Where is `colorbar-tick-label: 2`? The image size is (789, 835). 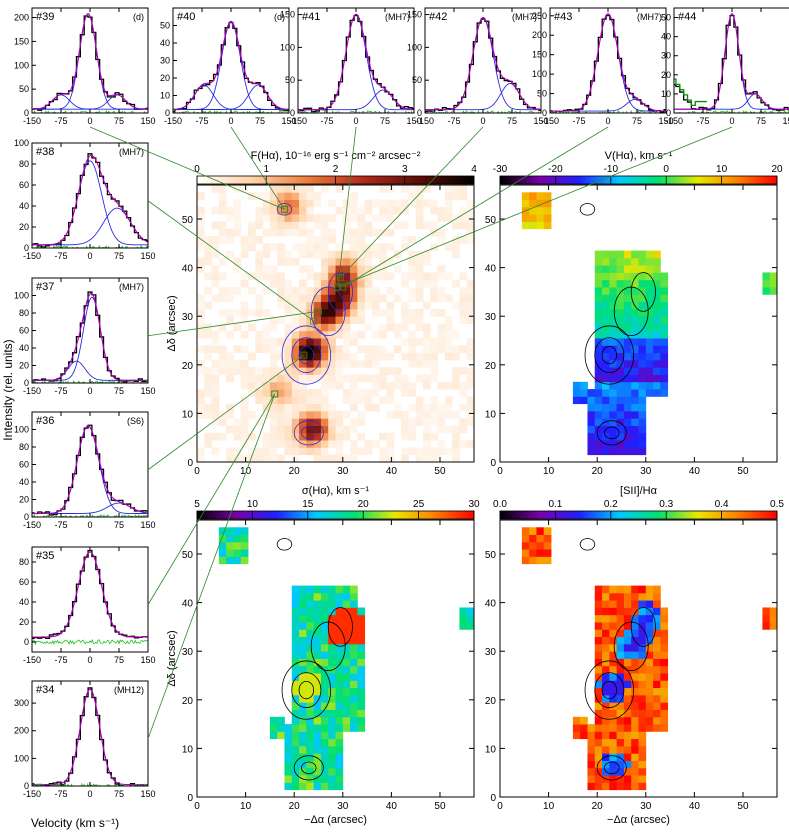
colorbar-tick-label: 2 is located at coordinates (336, 169).